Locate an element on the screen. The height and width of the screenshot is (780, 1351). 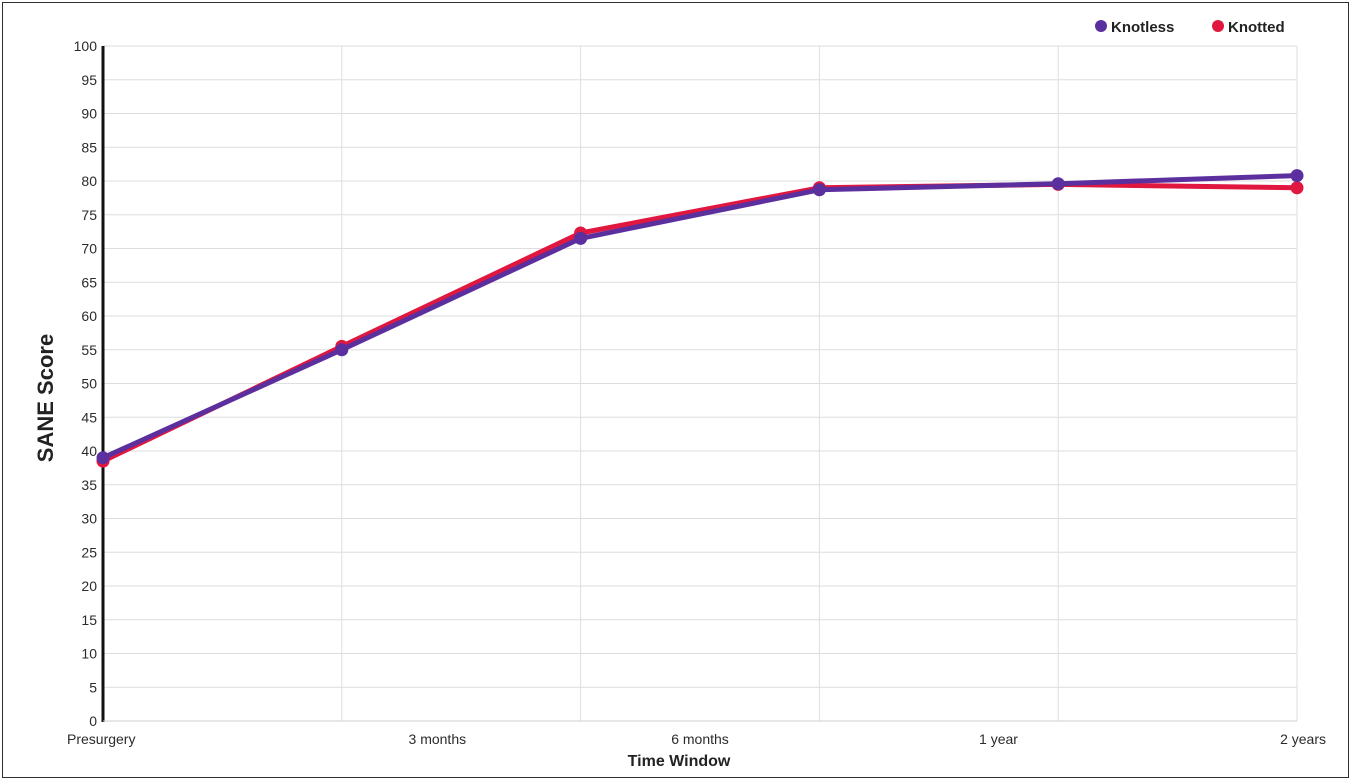
legend: Knotless Knotted is located at coordinates (1190, 27).